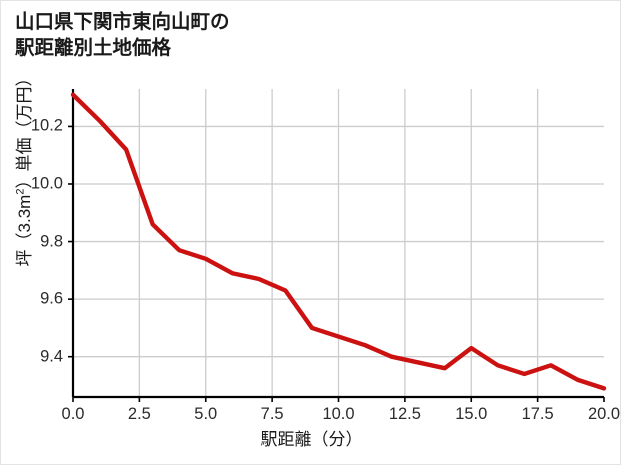 The width and height of the screenshot is (621, 465). What do you see at coordinates (51, 356) in the screenshot?
I see `y-tick-label: 9.4` at bounding box center [51, 356].